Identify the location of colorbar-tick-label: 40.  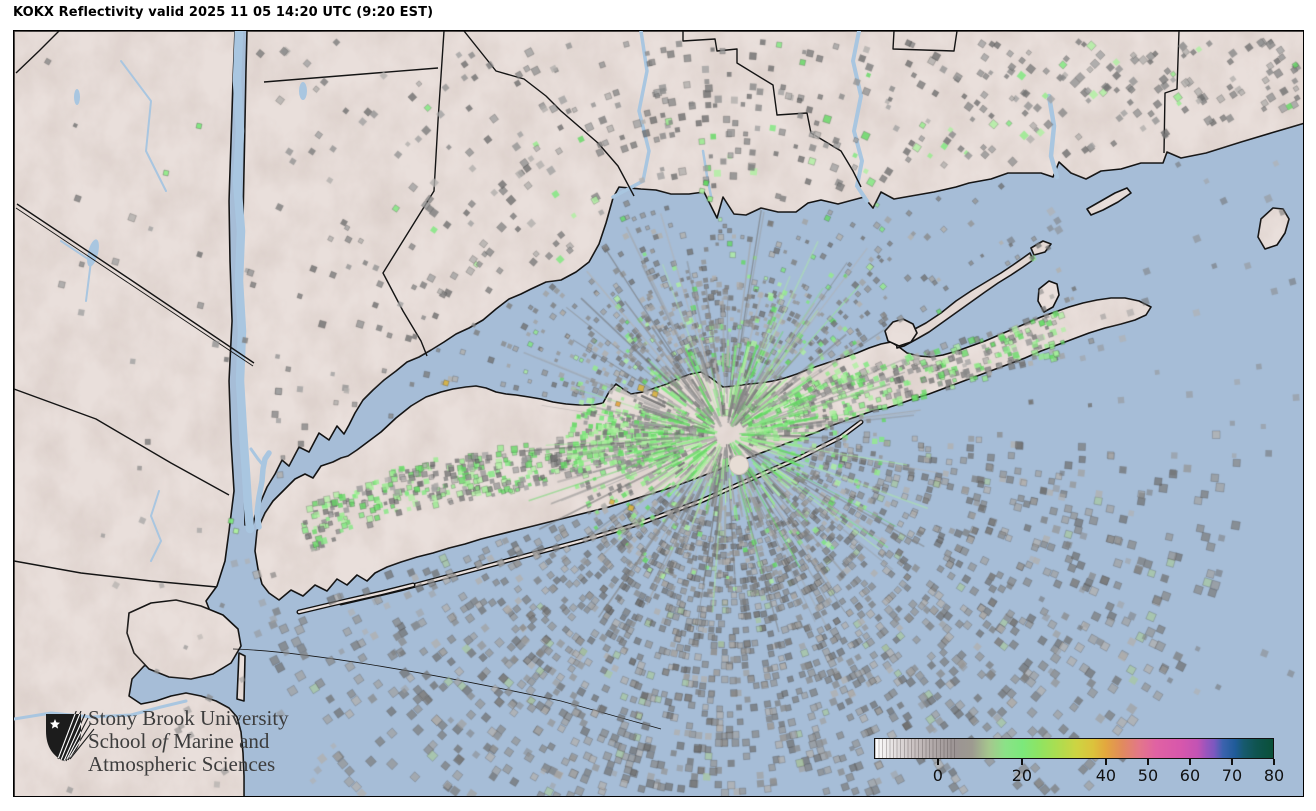
(1106, 775).